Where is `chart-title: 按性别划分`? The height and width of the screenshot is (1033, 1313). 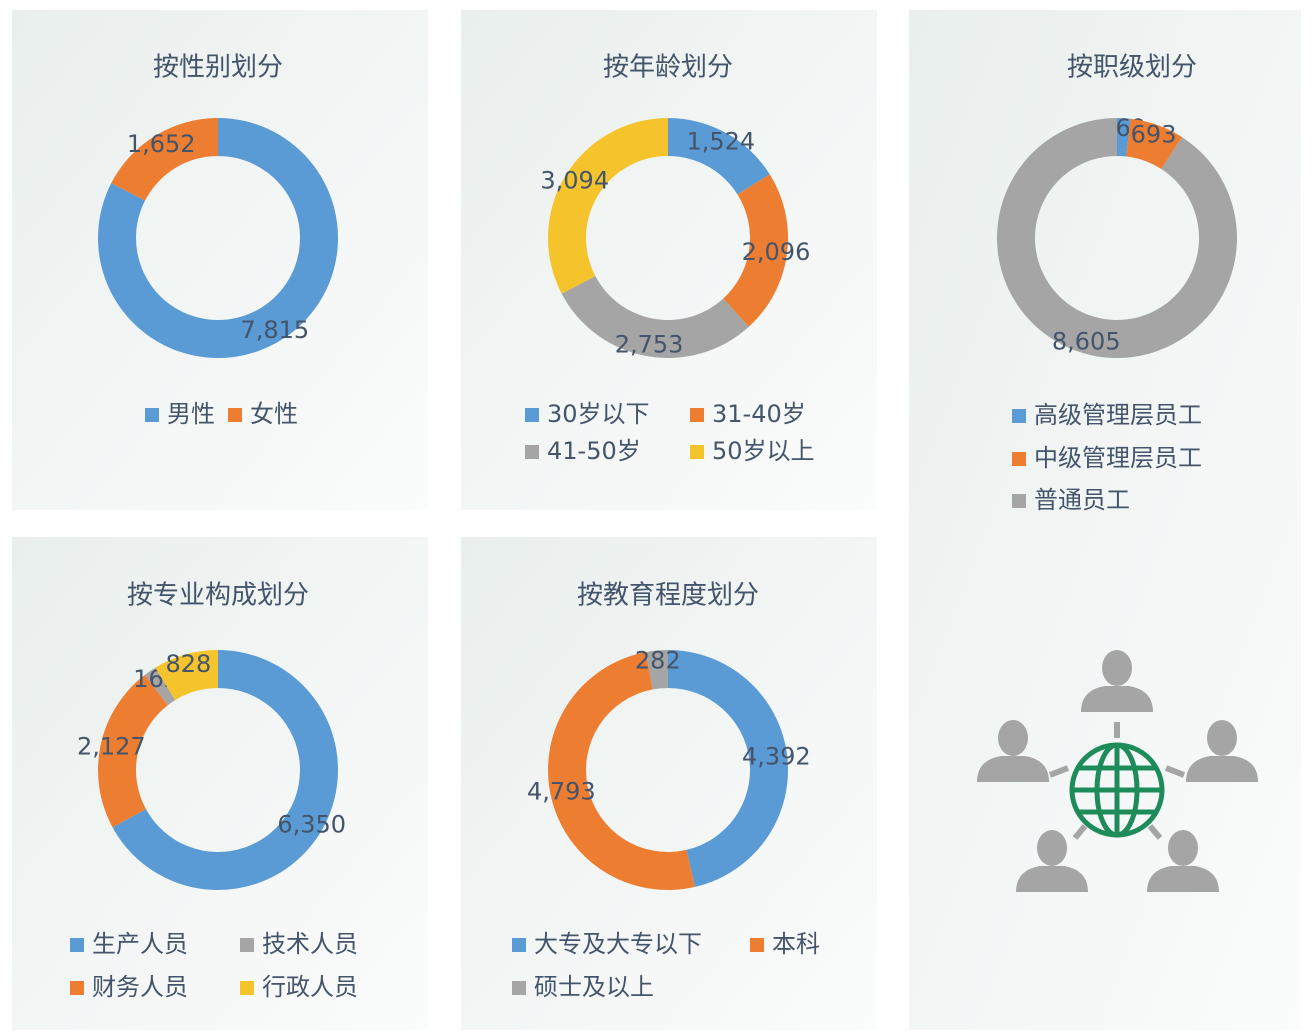 chart-title: 按性别划分 is located at coordinates (218, 68).